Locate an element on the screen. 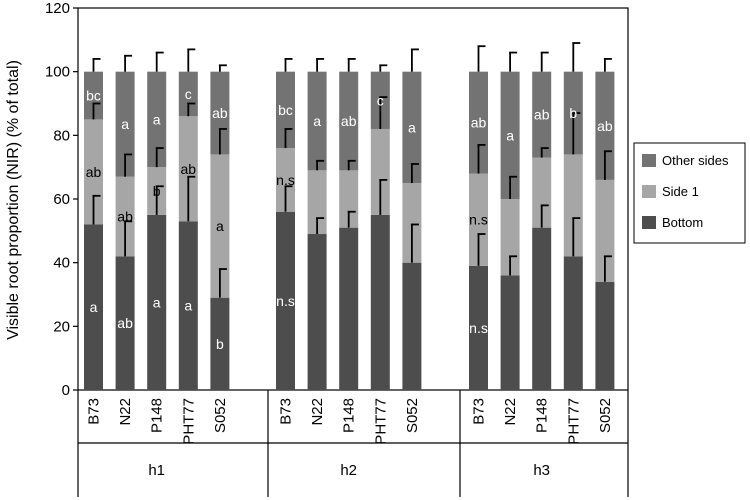  group-label: h2 is located at coordinates (348, 470).